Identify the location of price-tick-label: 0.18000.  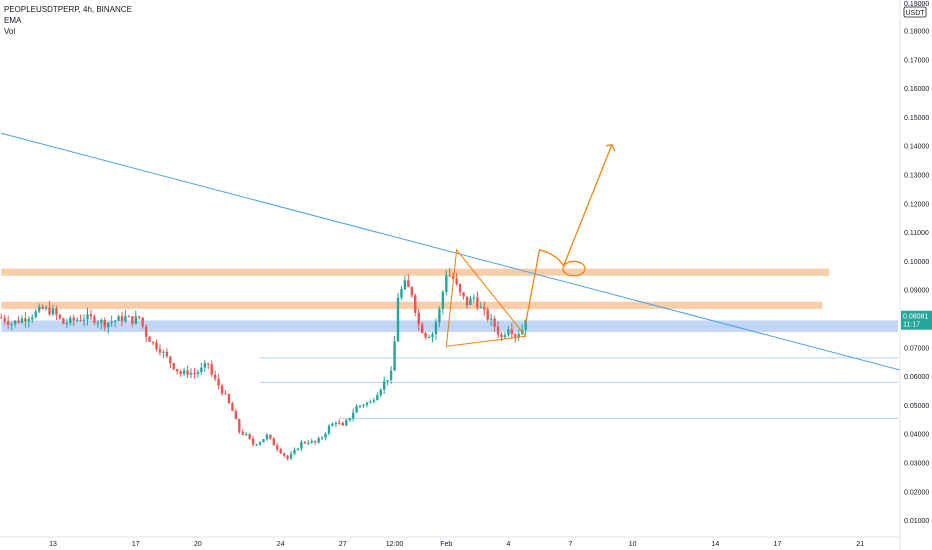
(916, 32).